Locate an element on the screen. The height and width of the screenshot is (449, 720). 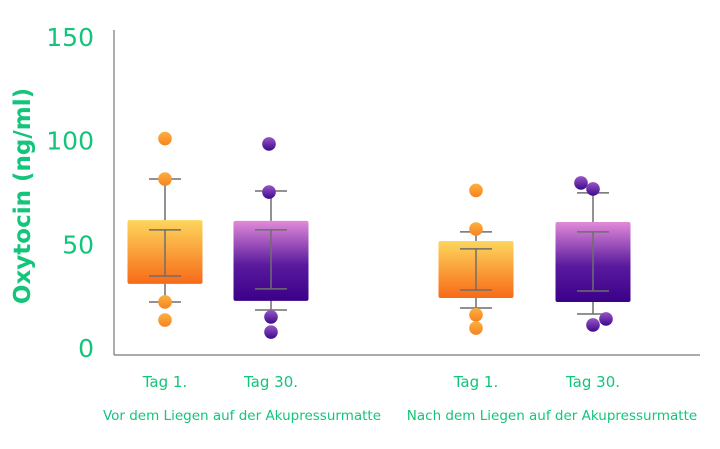
y-axis-label: Oxytocin (ng/ml) is located at coordinates (23, 196).